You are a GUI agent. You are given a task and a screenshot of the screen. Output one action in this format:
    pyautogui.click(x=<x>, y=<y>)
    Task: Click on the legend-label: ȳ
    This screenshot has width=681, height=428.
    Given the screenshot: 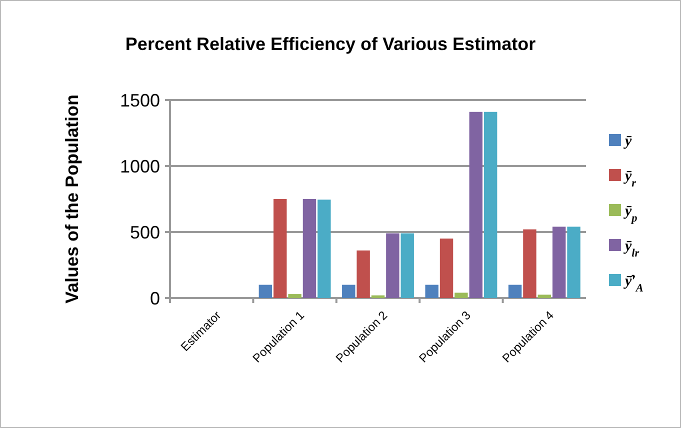 What is the action you would take?
    pyautogui.click(x=627, y=141)
    